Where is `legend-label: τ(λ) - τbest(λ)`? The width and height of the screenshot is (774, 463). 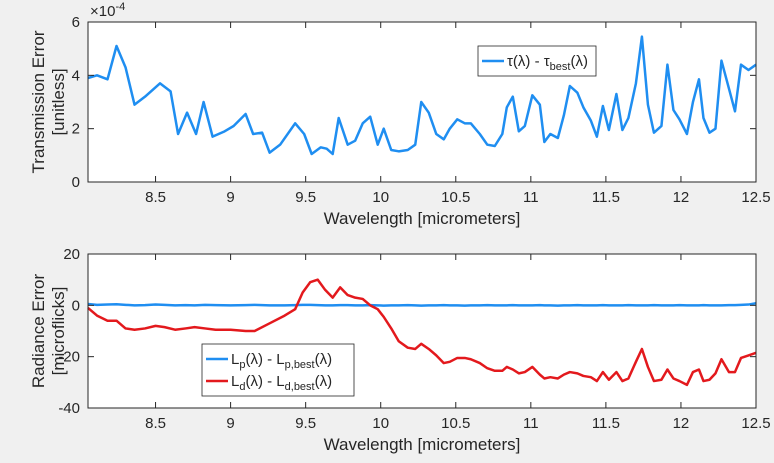 legend-label: τ(λ) - τbest(λ) is located at coordinates (547, 63).